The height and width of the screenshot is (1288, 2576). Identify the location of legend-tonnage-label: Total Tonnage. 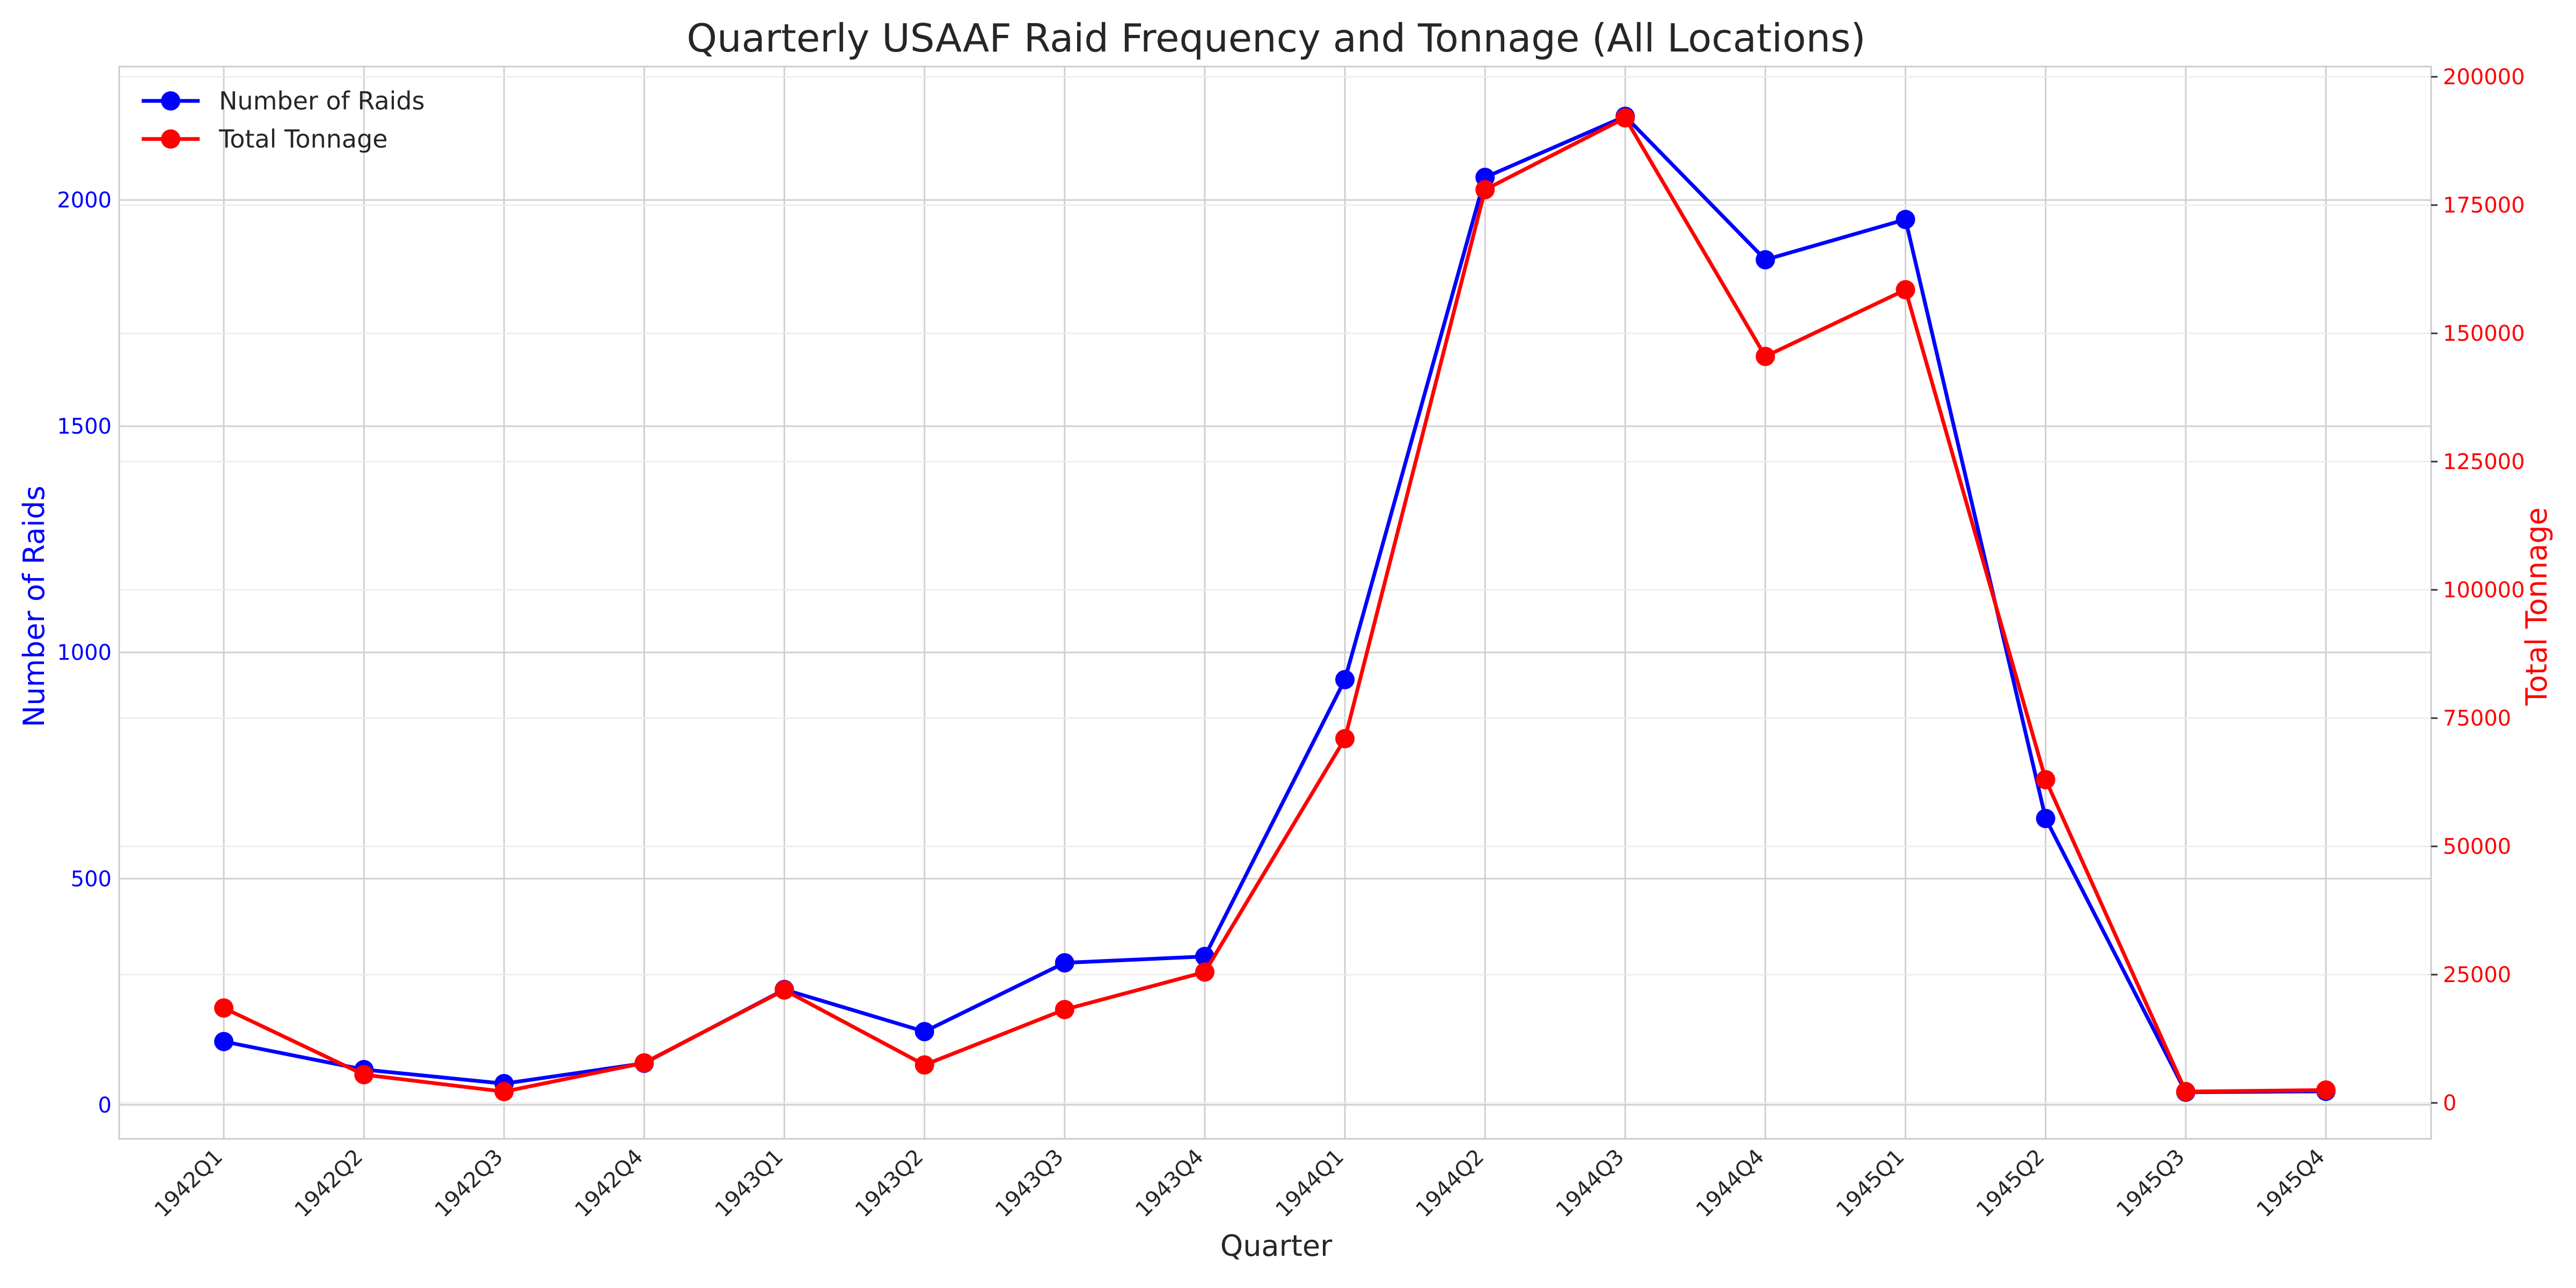
(302, 139).